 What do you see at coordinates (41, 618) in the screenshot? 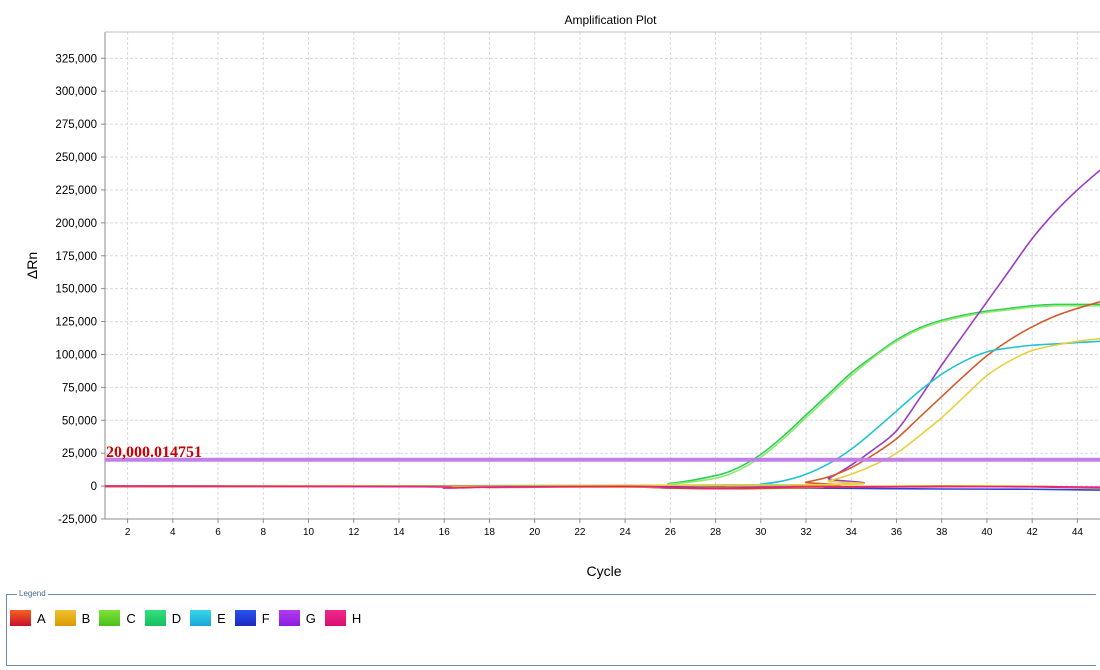
I see `legend-label-a: A` at bounding box center [41, 618].